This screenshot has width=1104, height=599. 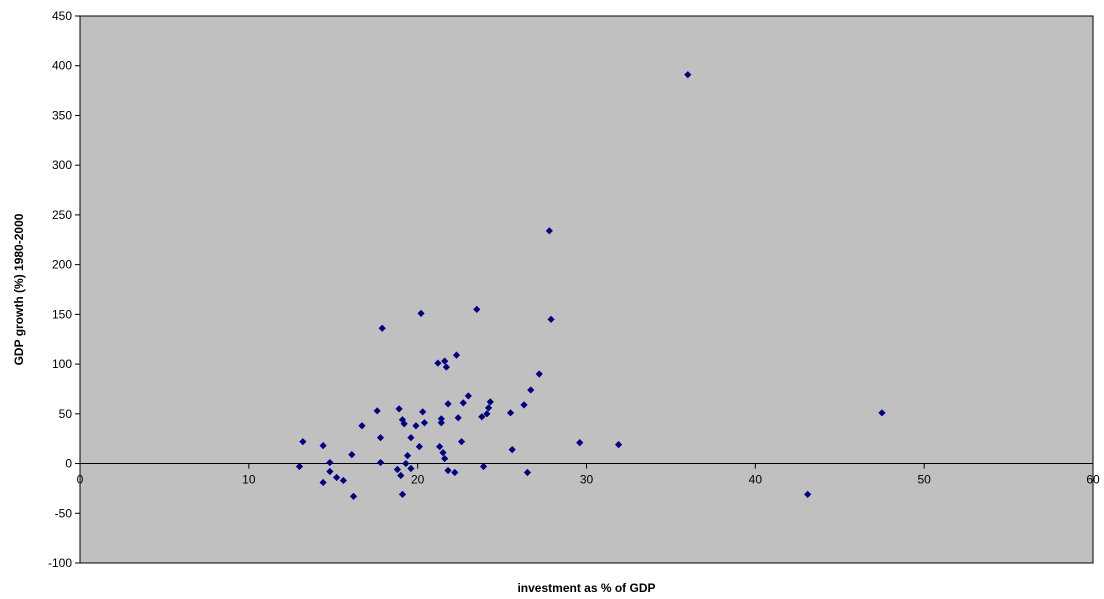 I want to click on y-tick-label: -100, so click(x=60, y=563).